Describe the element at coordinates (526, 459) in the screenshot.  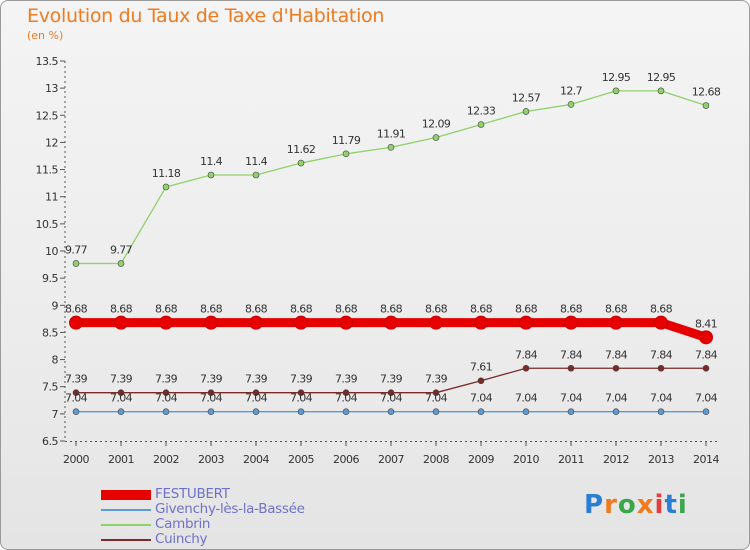
I see `x-tick-label: 2010` at that location.